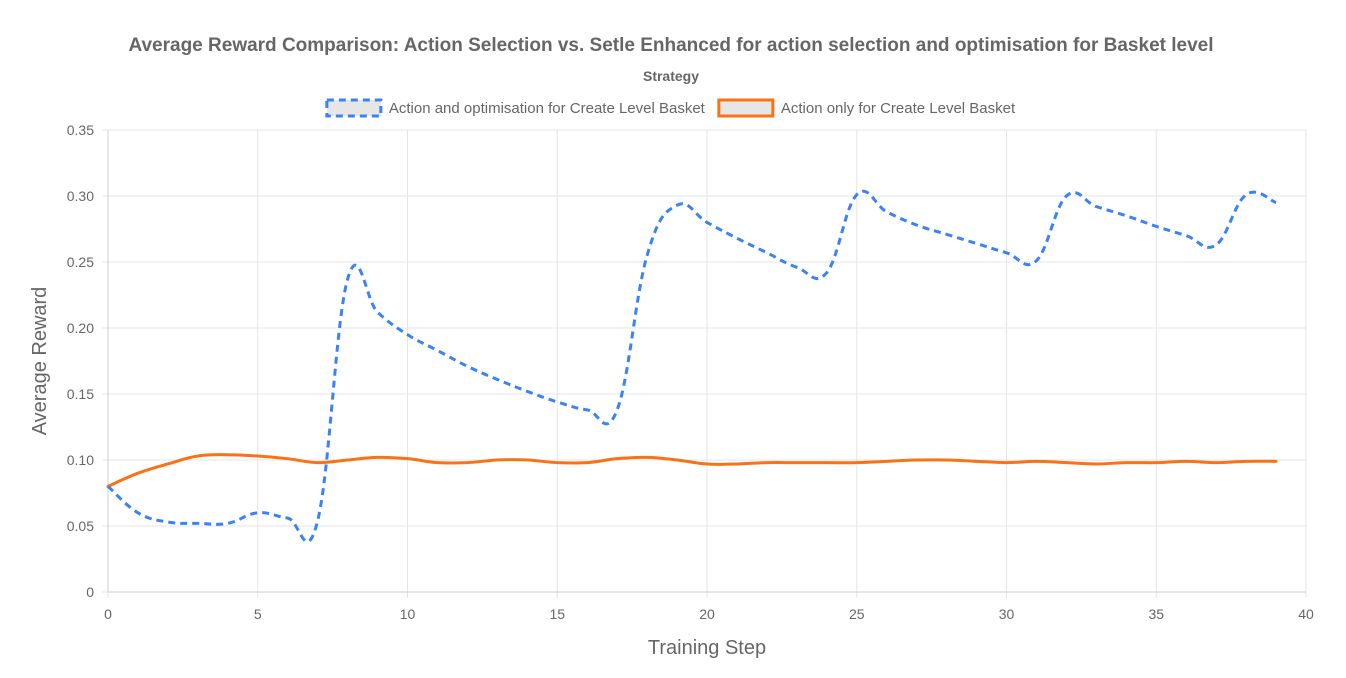  Describe the element at coordinates (80, 526) in the screenshot. I see `y-tick-label: 0.05` at that location.